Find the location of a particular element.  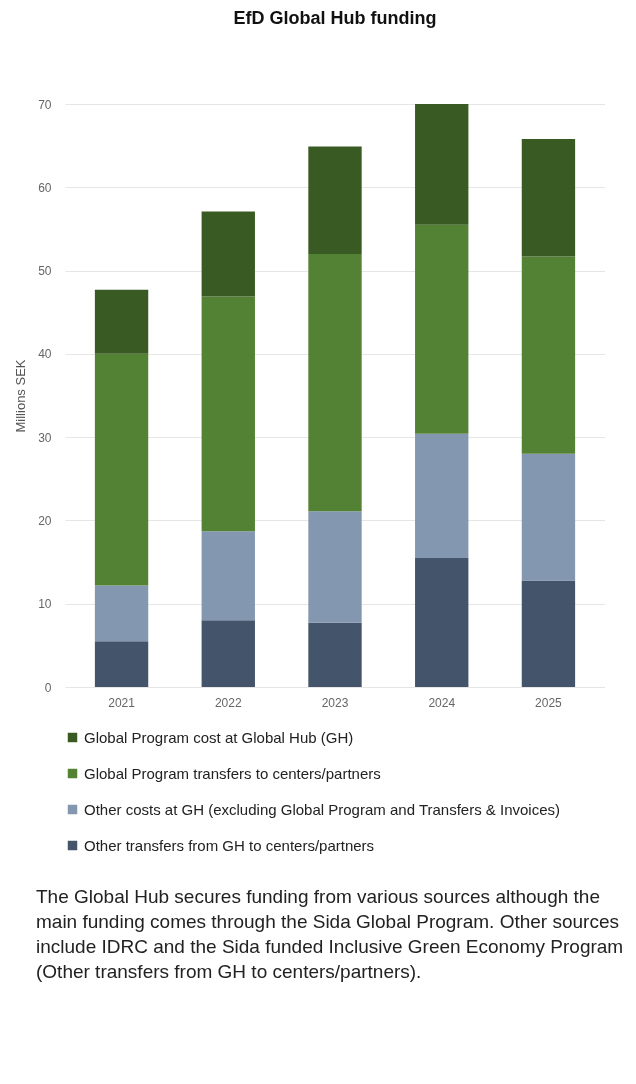

legend-label: Other transfers from GH to centers/partners is located at coordinates (229, 845).